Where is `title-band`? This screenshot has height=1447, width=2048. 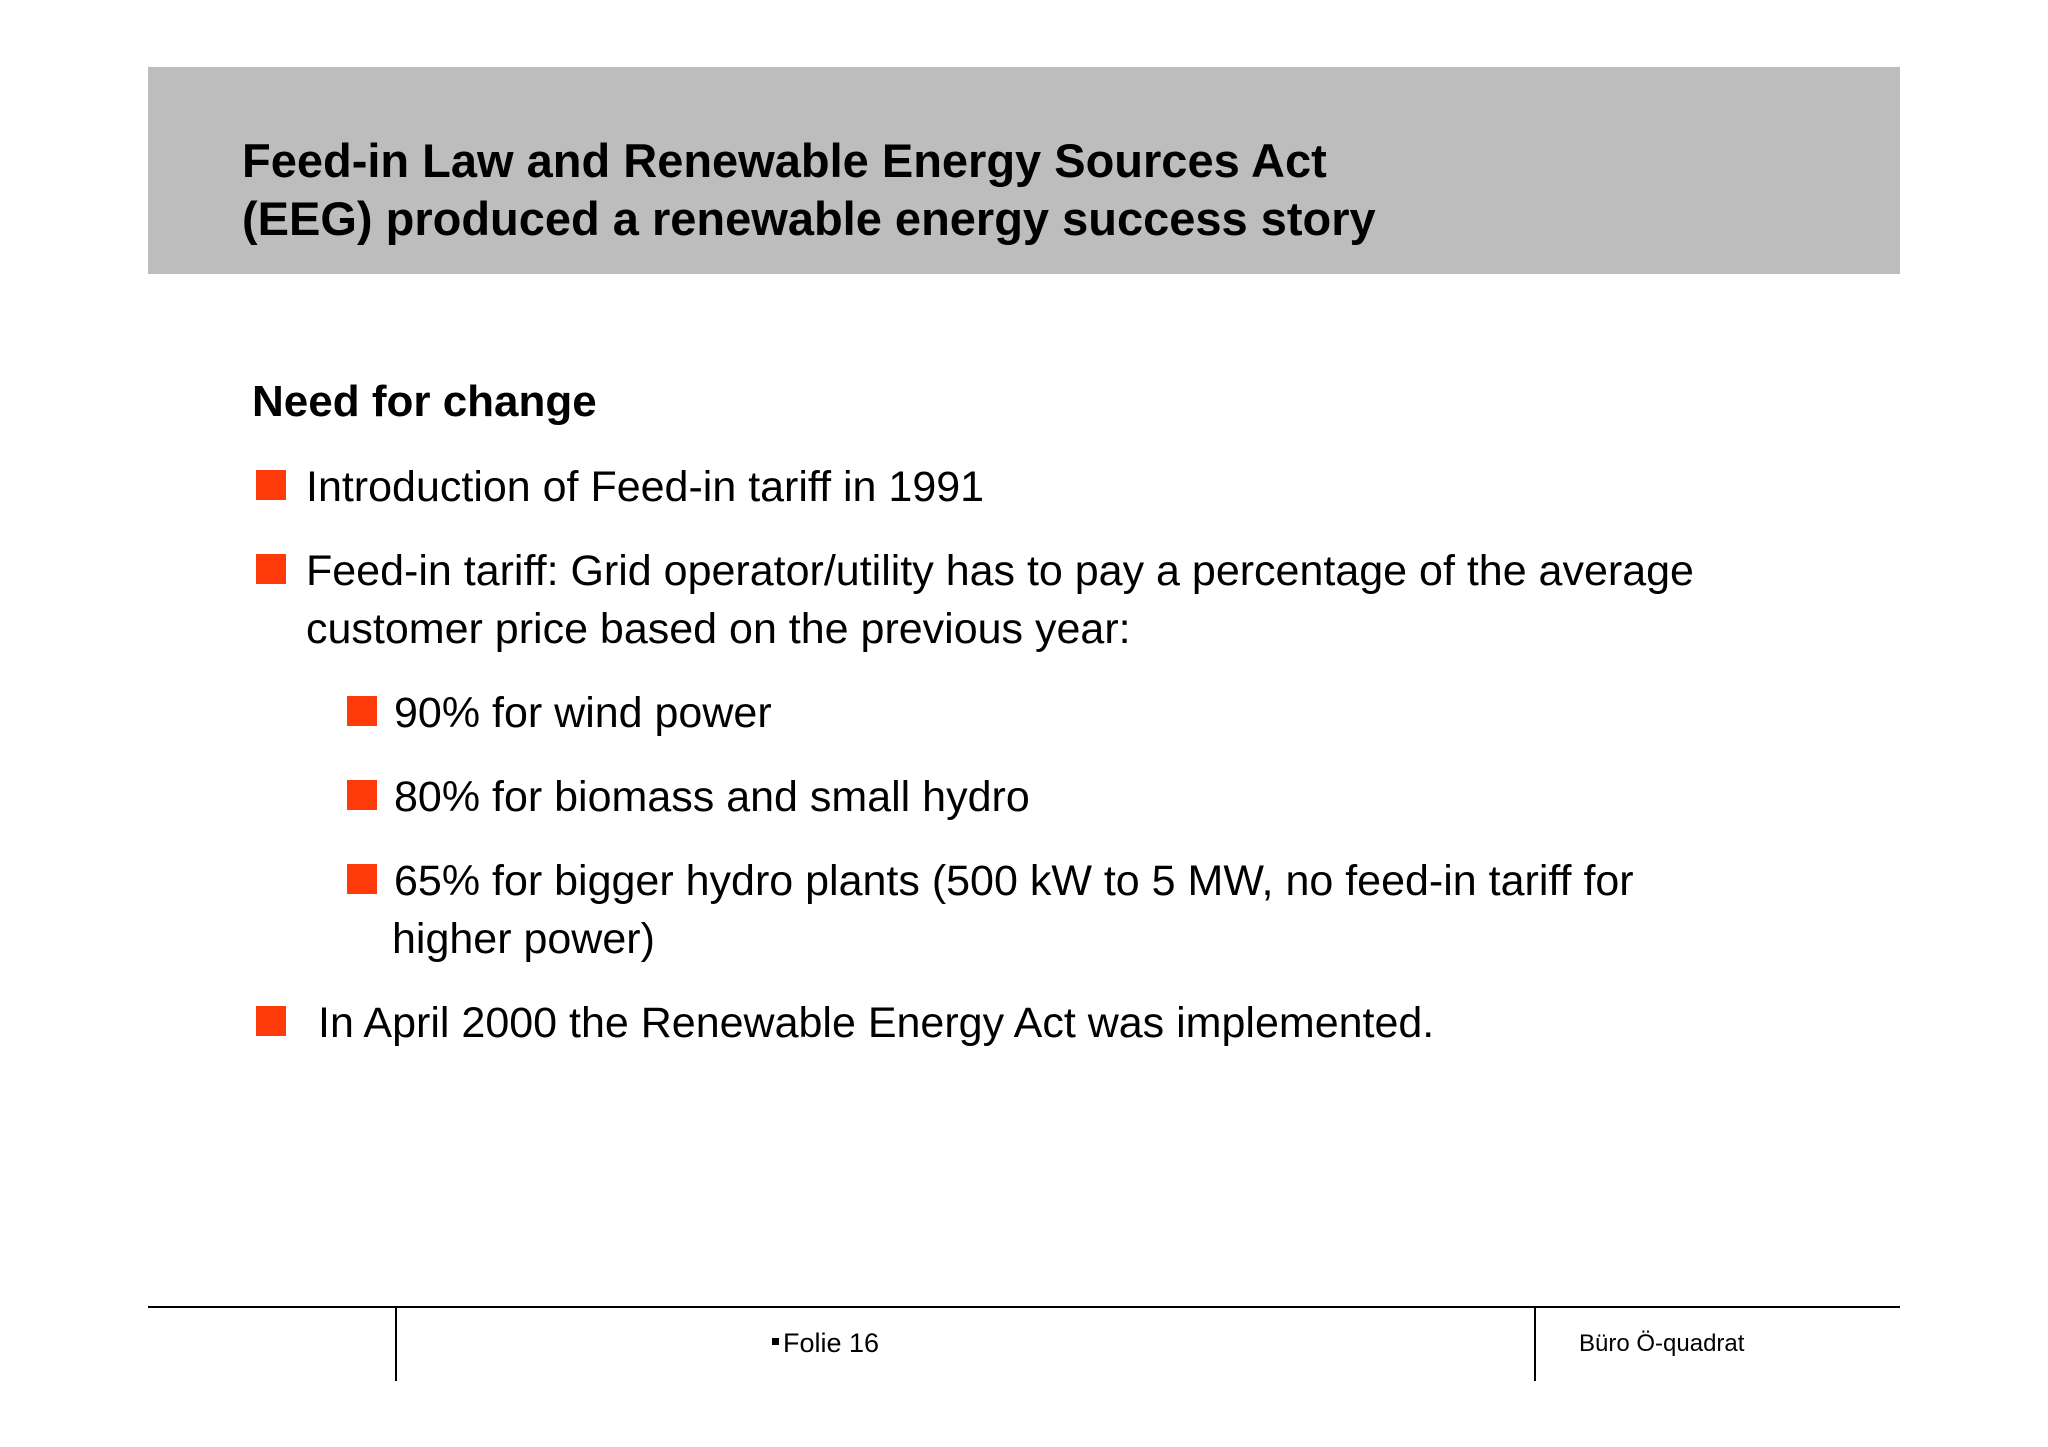 title-band is located at coordinates (1024, 170).